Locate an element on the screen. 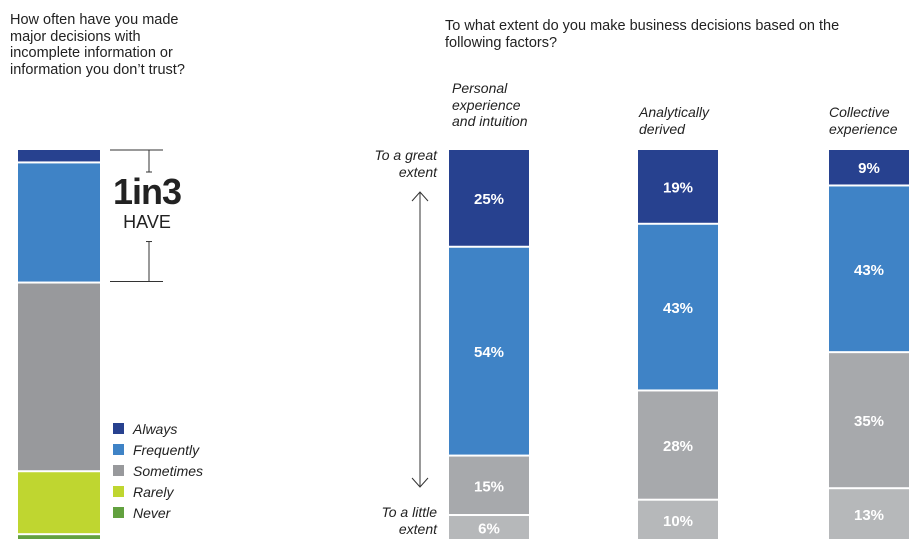 Image resolution: width=909 pixels, height=539 pixels. legend-swatch-rarely is located at coordinates (118, 491).